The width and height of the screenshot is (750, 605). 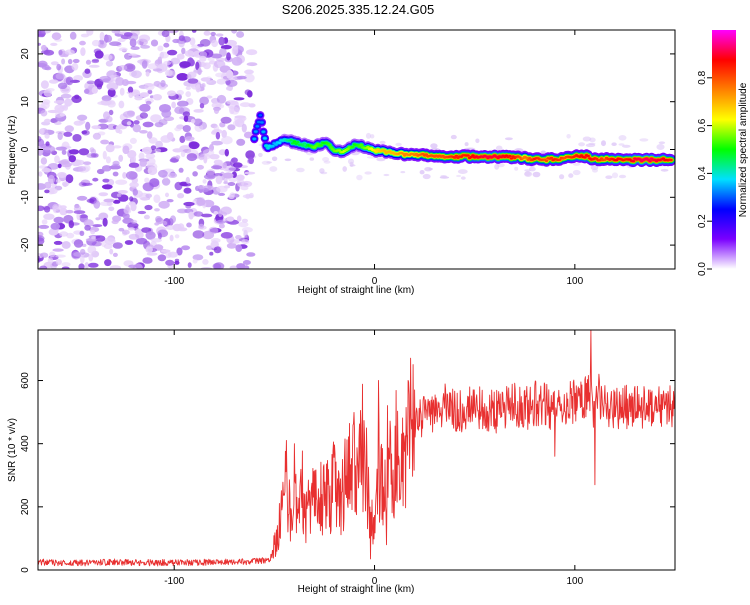 I want to click on spectrogram-ytick-label: 10, so click(x=25, y=102).